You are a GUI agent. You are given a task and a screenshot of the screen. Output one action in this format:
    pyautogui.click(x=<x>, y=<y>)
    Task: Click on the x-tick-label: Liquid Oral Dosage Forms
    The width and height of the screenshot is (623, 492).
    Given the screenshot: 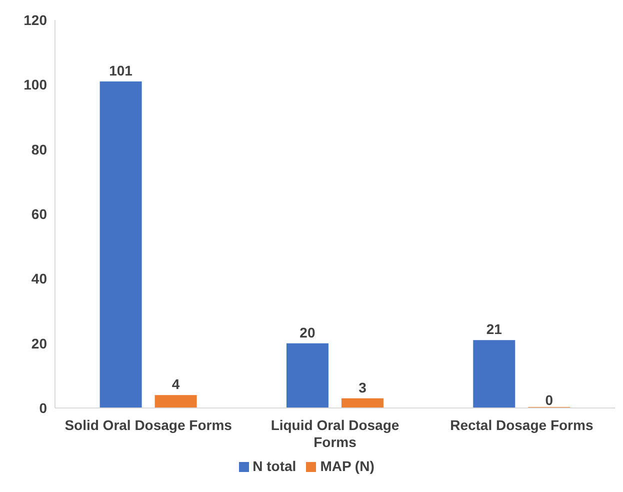 What is the action you would take?
    pyautogui.click(x=335, y=433)
    